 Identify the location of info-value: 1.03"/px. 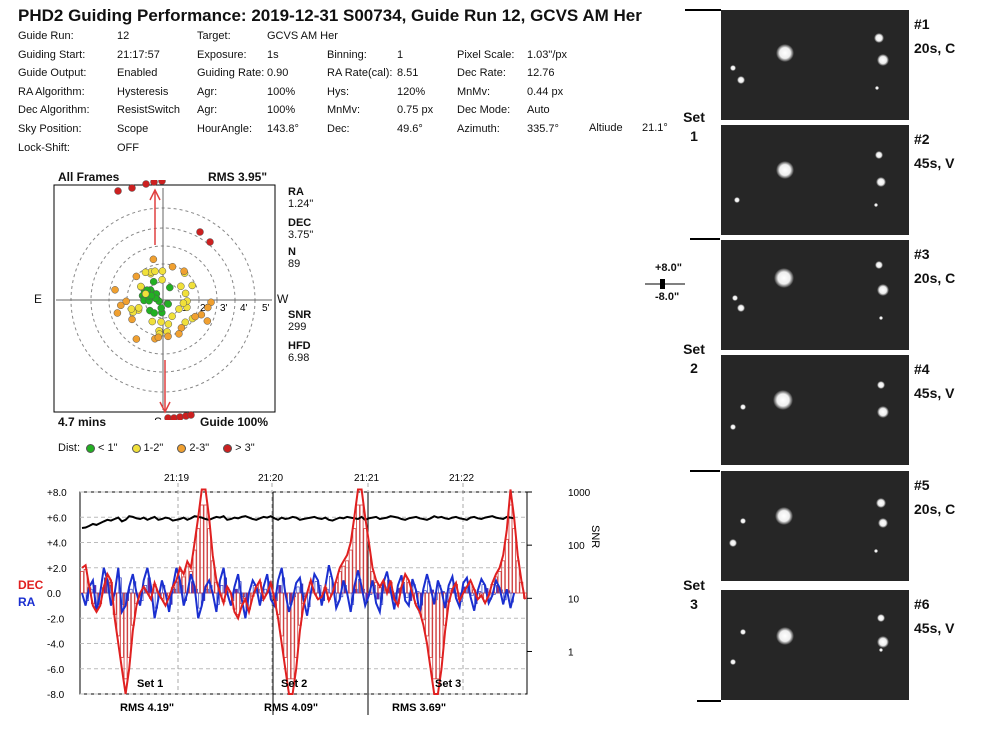
(547, 54).